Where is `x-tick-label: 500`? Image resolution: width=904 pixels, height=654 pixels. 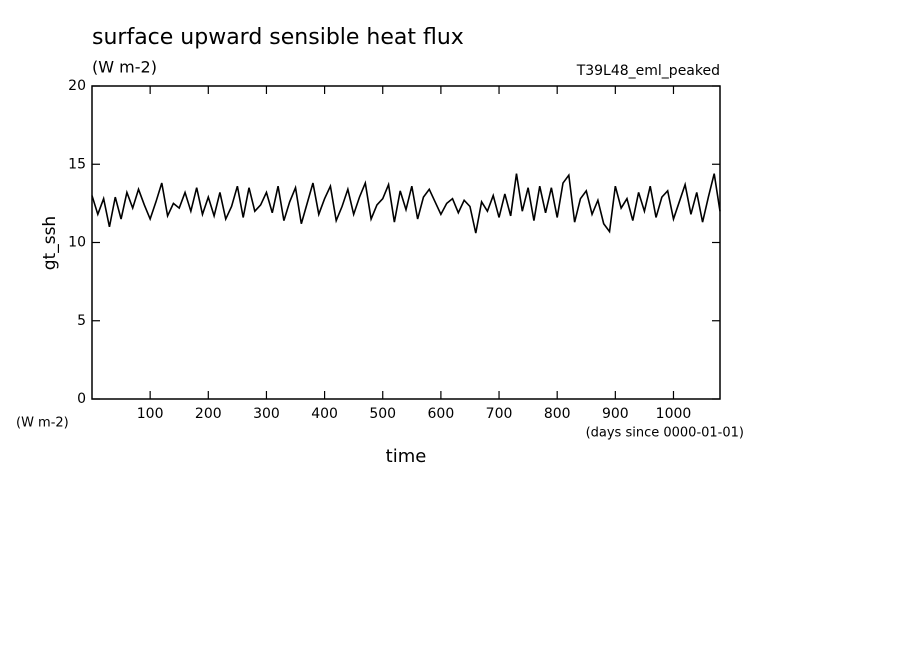
x-tick-label: 500 is located at coordinates (382, 414).